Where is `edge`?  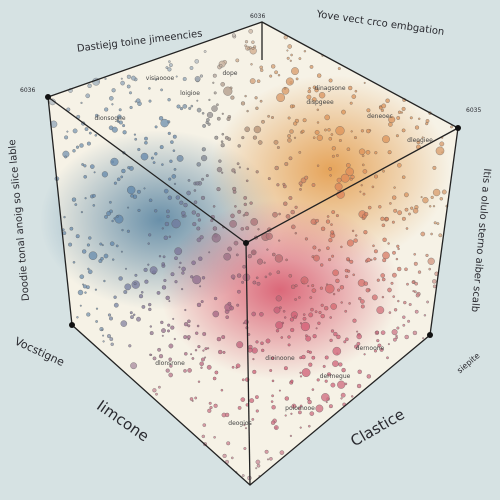 edge is located at coordinates (352, 185).